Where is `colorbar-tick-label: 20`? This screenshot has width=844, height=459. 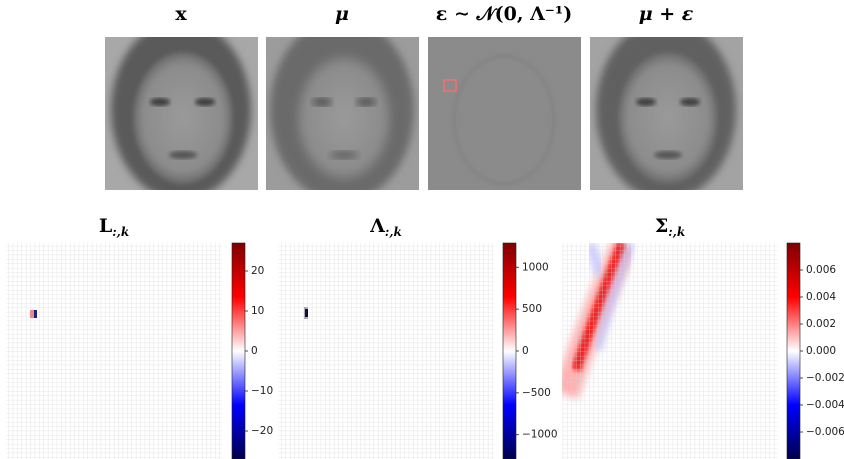
colorbar-tick-label: 20 is located at coordinates (257, 271).